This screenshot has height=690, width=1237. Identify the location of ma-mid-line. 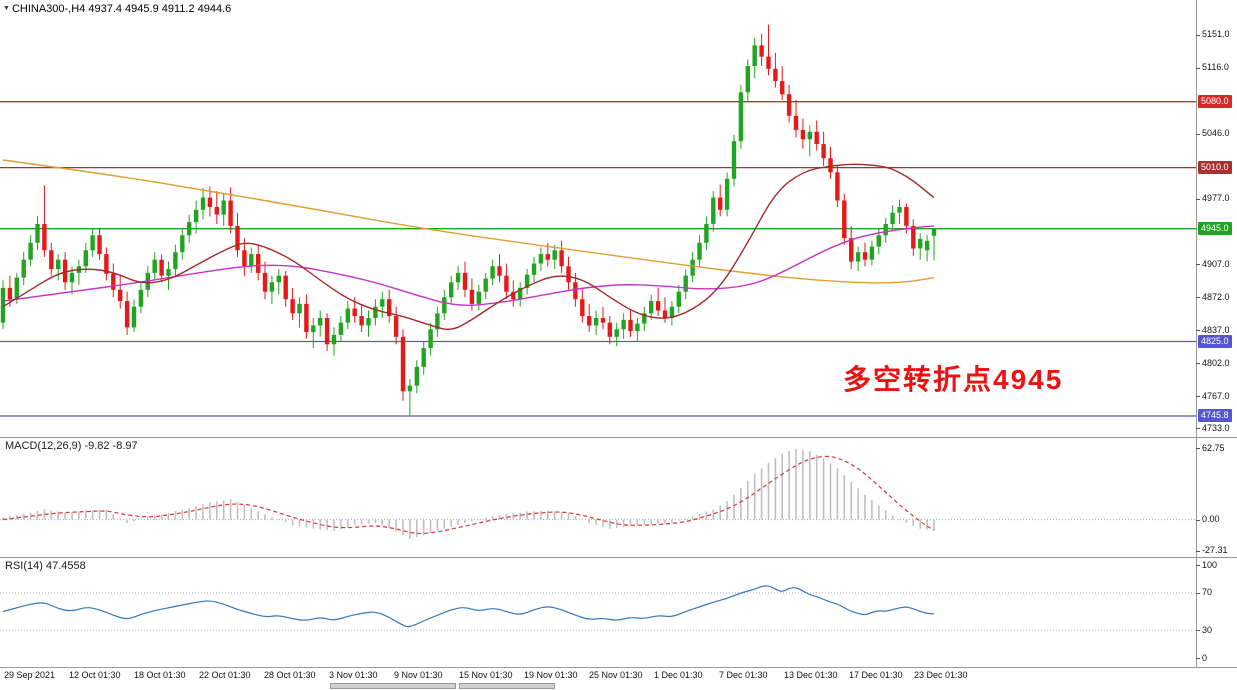
(468, 265).